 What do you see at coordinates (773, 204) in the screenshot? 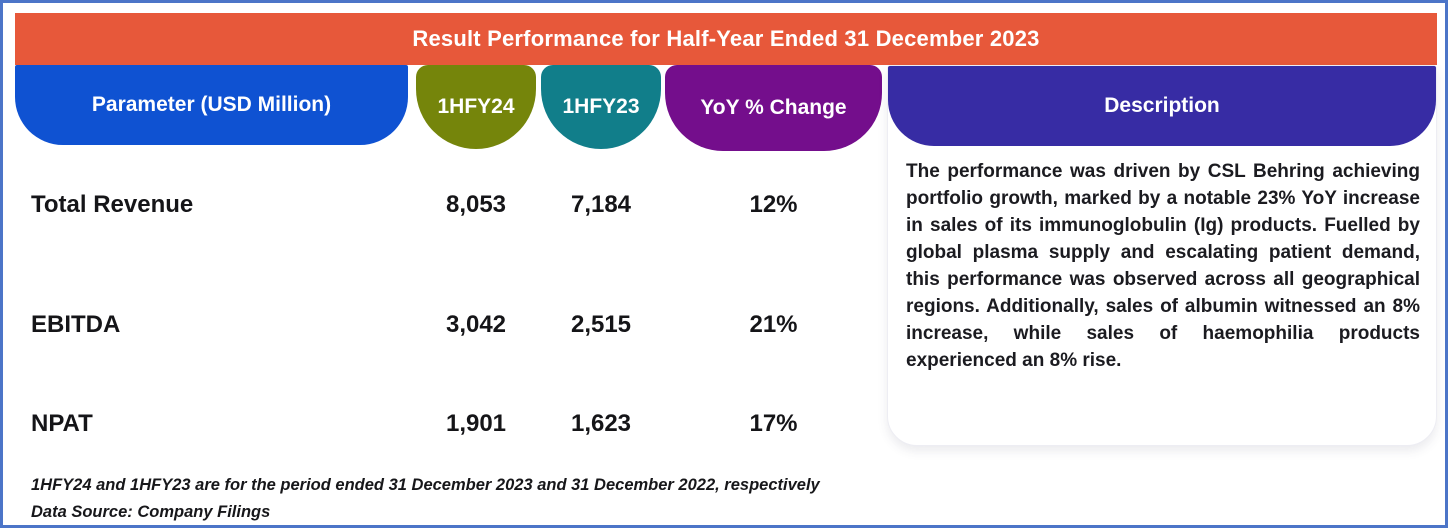
I see `value-yoy-change: 12%` at bounding box center [773, 204].